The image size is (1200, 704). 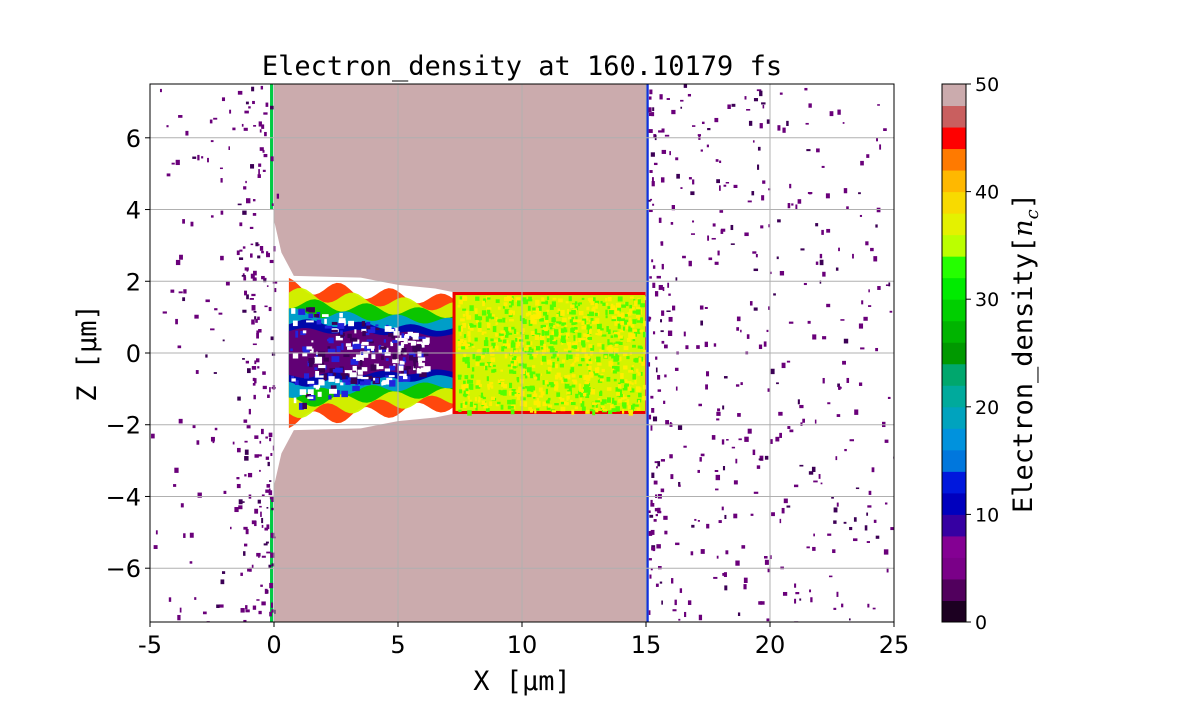 I want to click on y-tick-label: 2, so click(x=133, y=282).